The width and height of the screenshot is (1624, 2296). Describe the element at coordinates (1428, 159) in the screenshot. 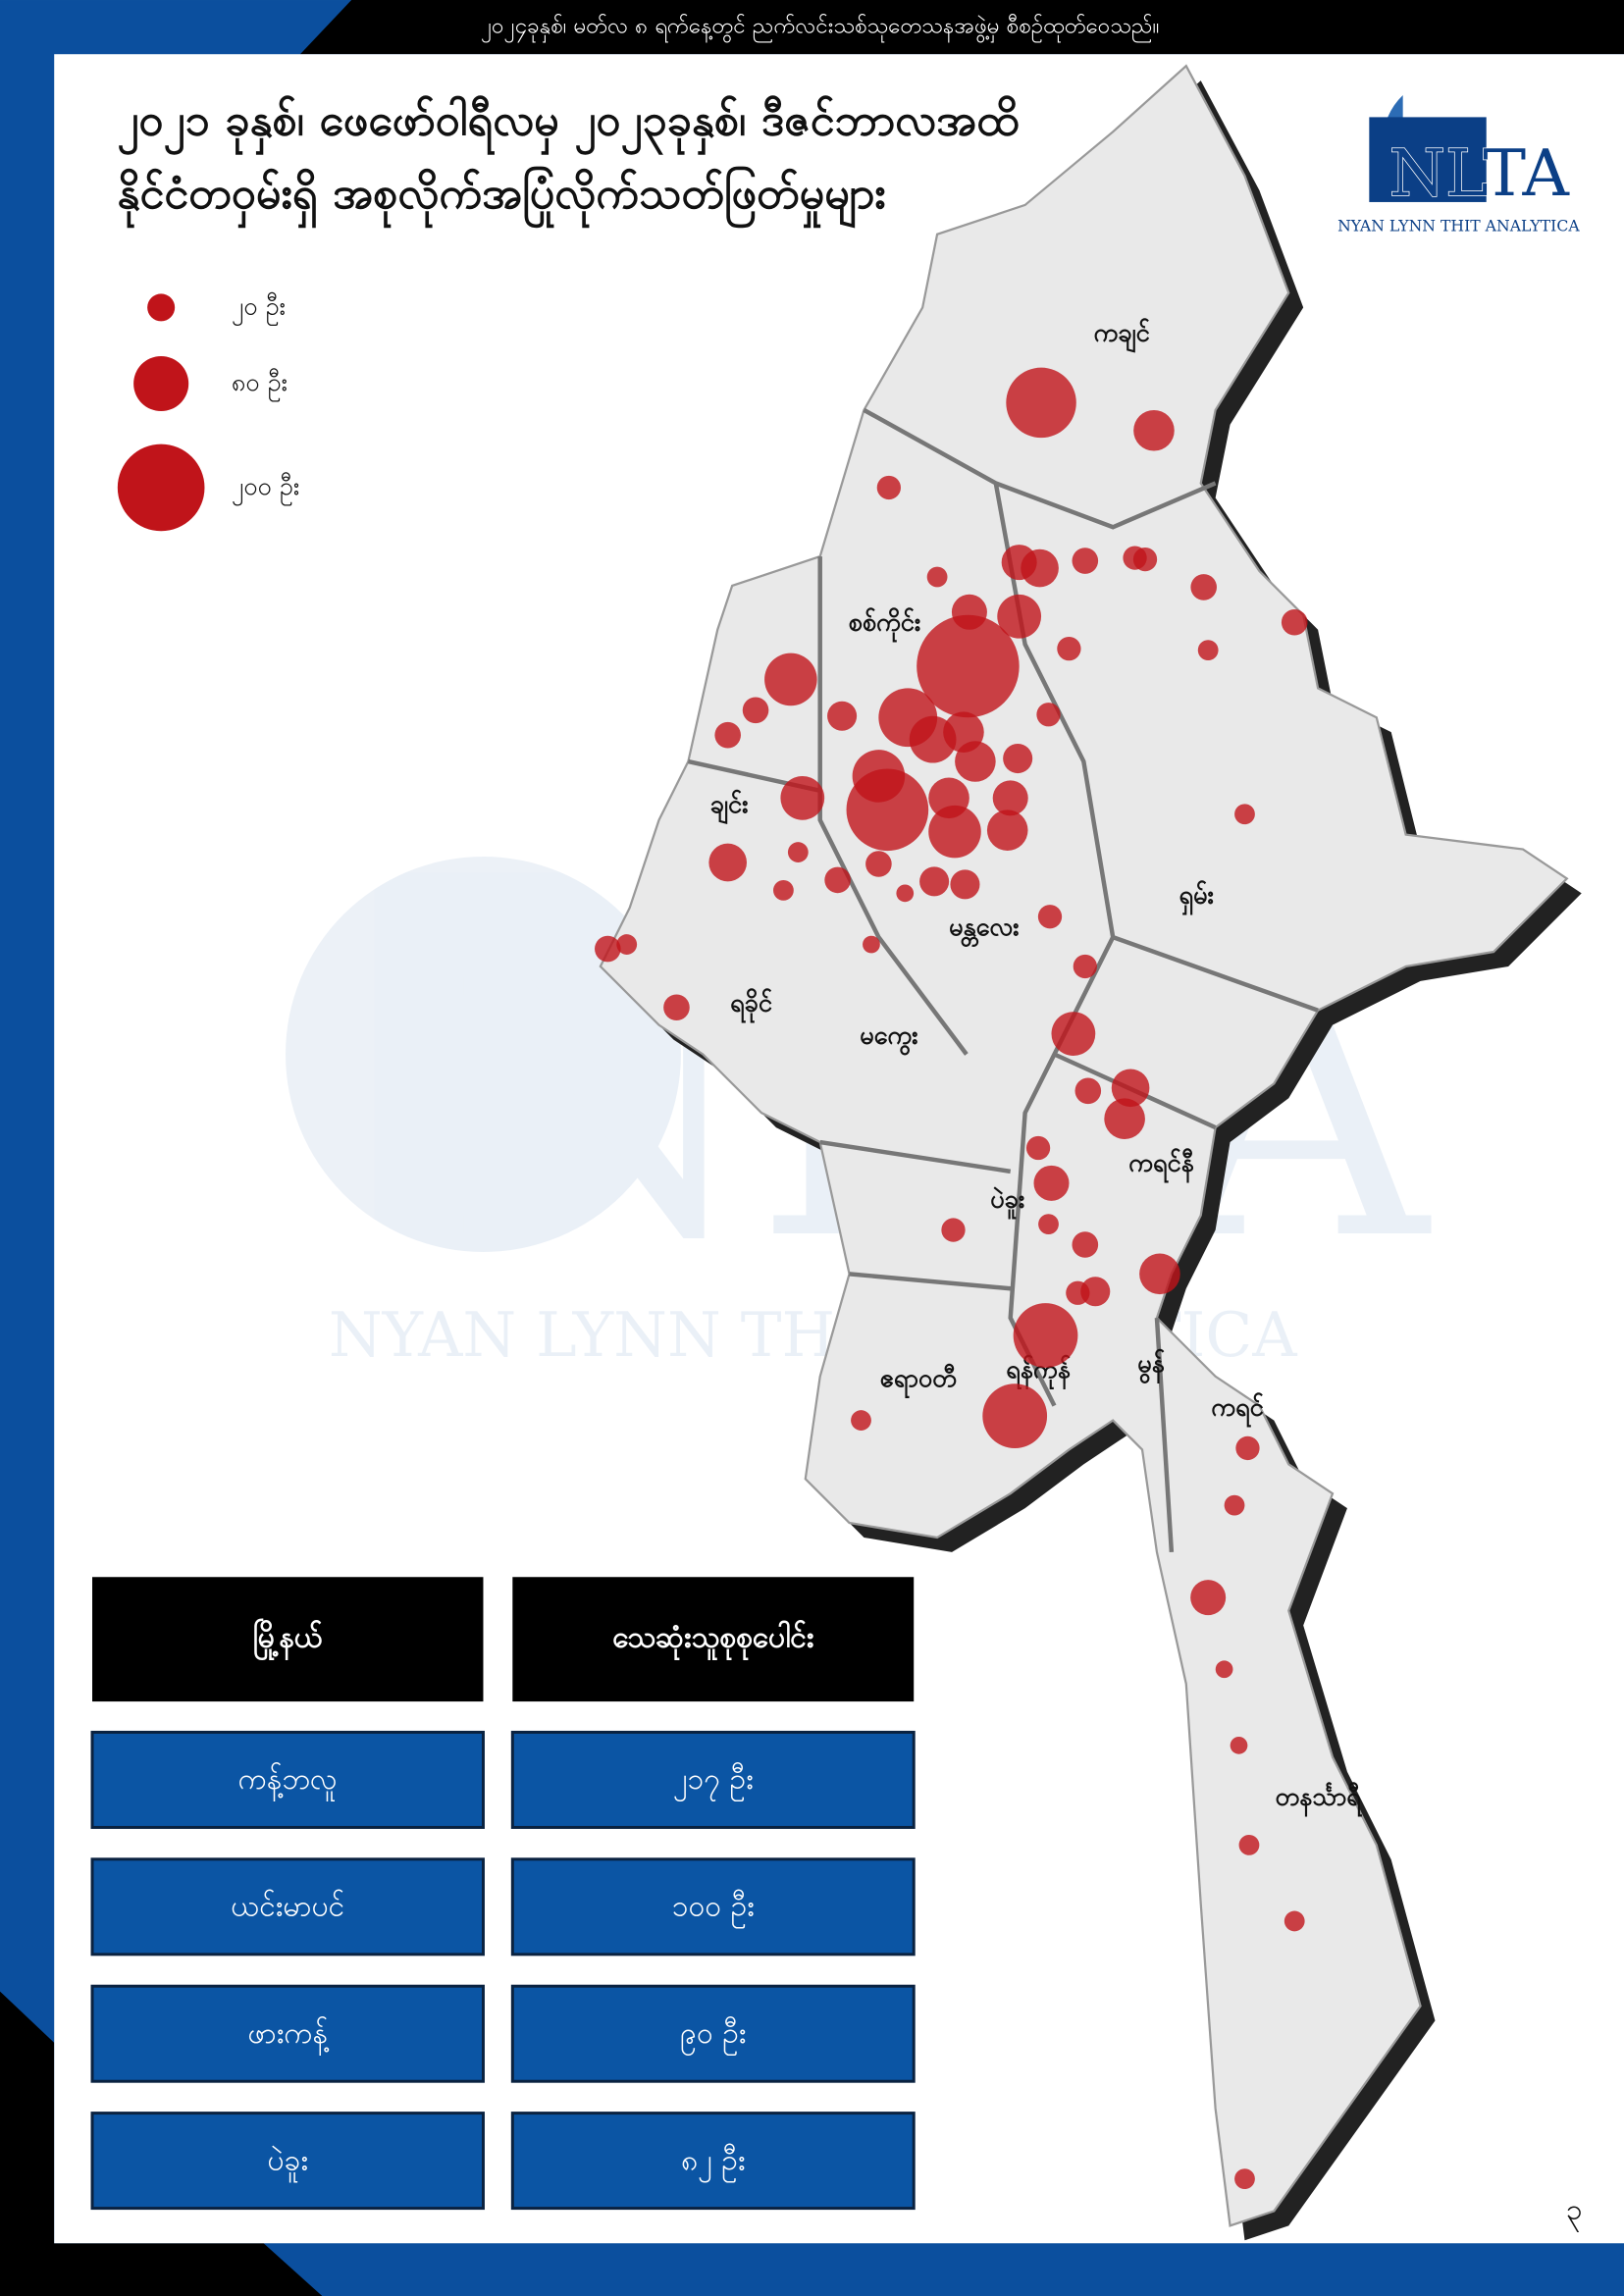

I see `logo-box` at that location.